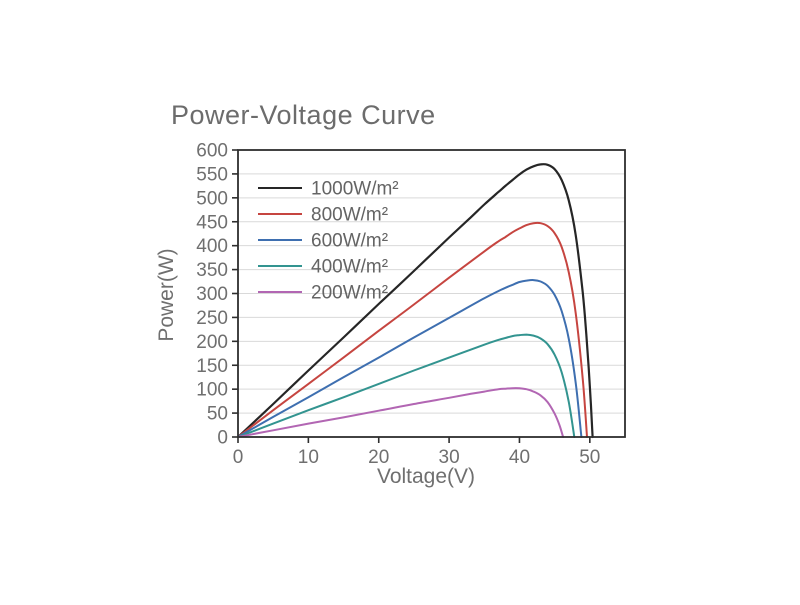 This screenshot has width=800, height=605. Describe the element at coordinates (406, 385) in the screenshot. I see `curve-400Wm` at that location.